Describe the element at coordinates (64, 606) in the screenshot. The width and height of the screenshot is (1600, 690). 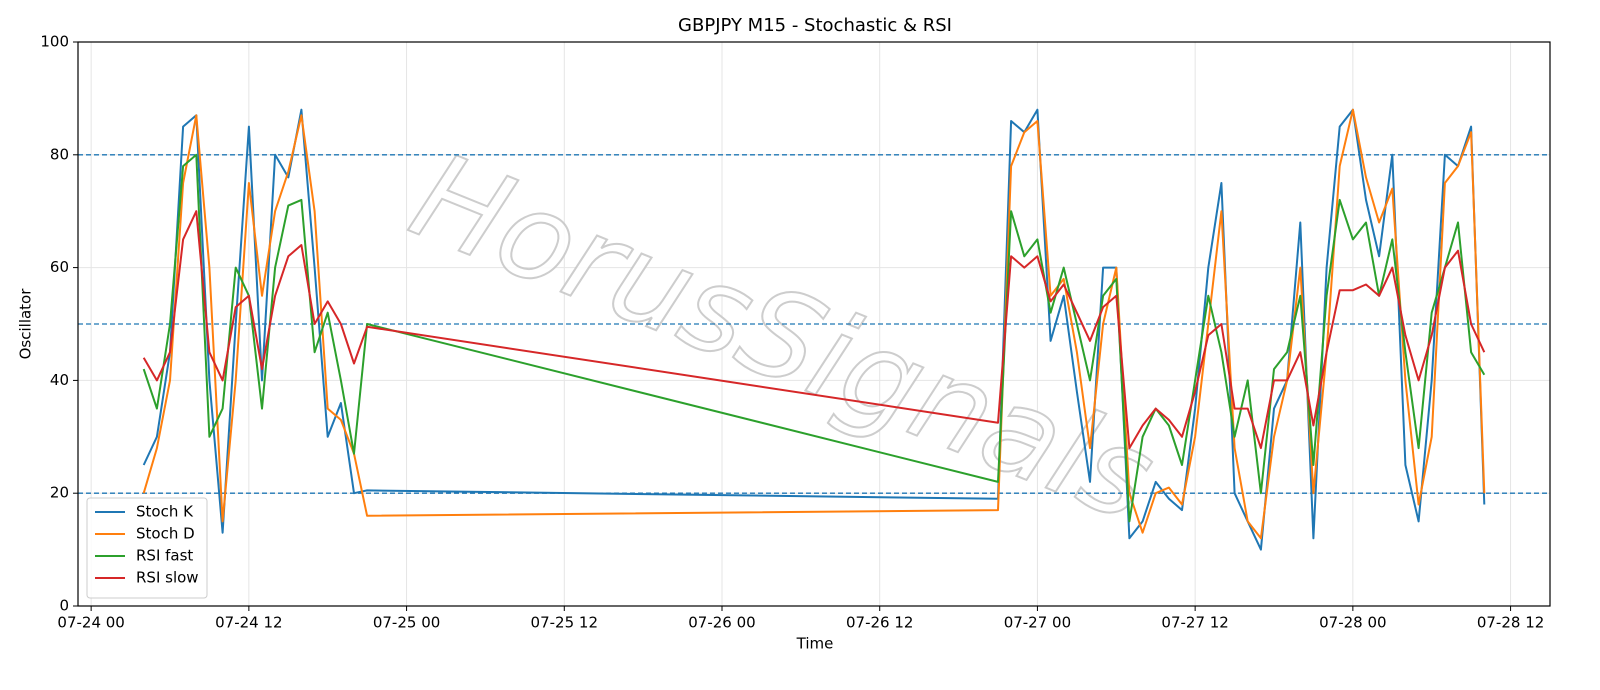
I see `y-tick-label: 0` at that location.